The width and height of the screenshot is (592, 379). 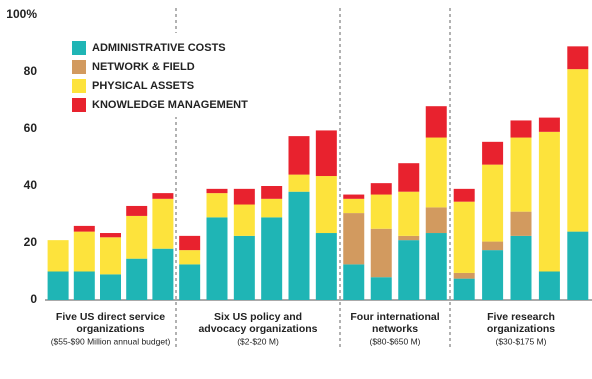 I want to click on group-label: Four international, so click(x=394, y=317).